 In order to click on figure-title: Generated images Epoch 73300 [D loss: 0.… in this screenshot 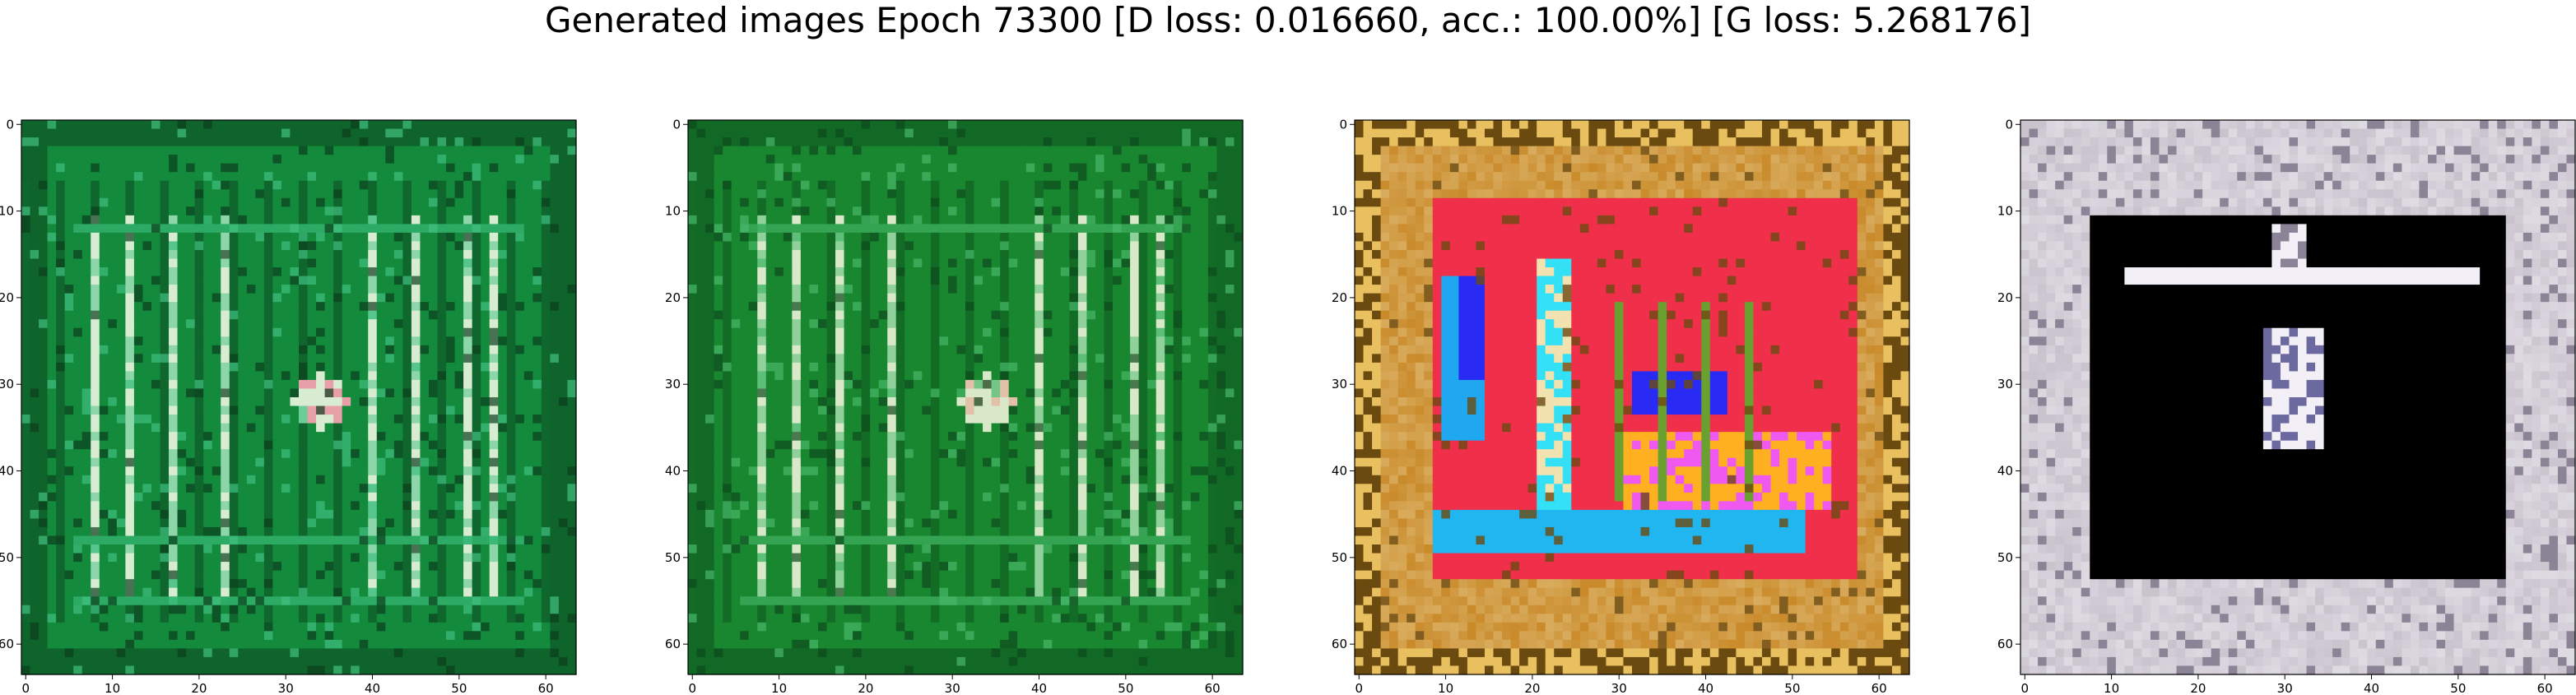, I will do `click(1288, 20)`.